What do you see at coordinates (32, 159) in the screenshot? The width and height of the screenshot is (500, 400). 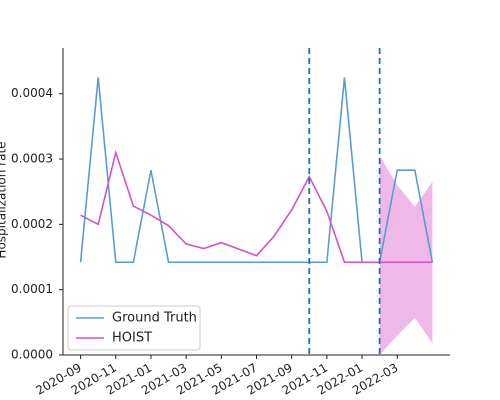 I see `y-tick-label: 0.0003` at bounding box center [32, 159].